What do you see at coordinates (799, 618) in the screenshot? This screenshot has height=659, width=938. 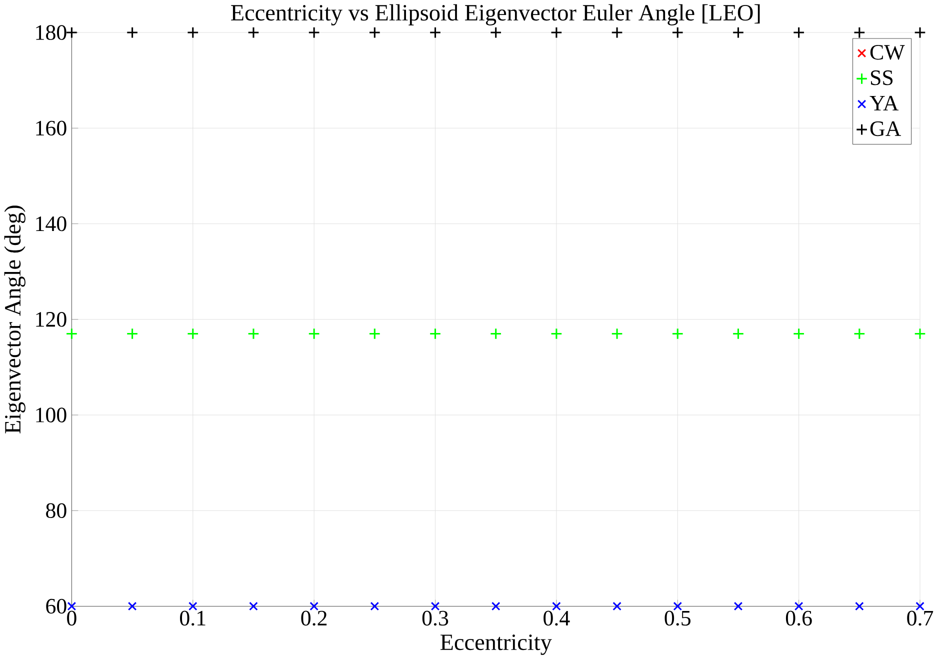 I see `x-tick-label: 0.6` at bounding box center [799, 618].